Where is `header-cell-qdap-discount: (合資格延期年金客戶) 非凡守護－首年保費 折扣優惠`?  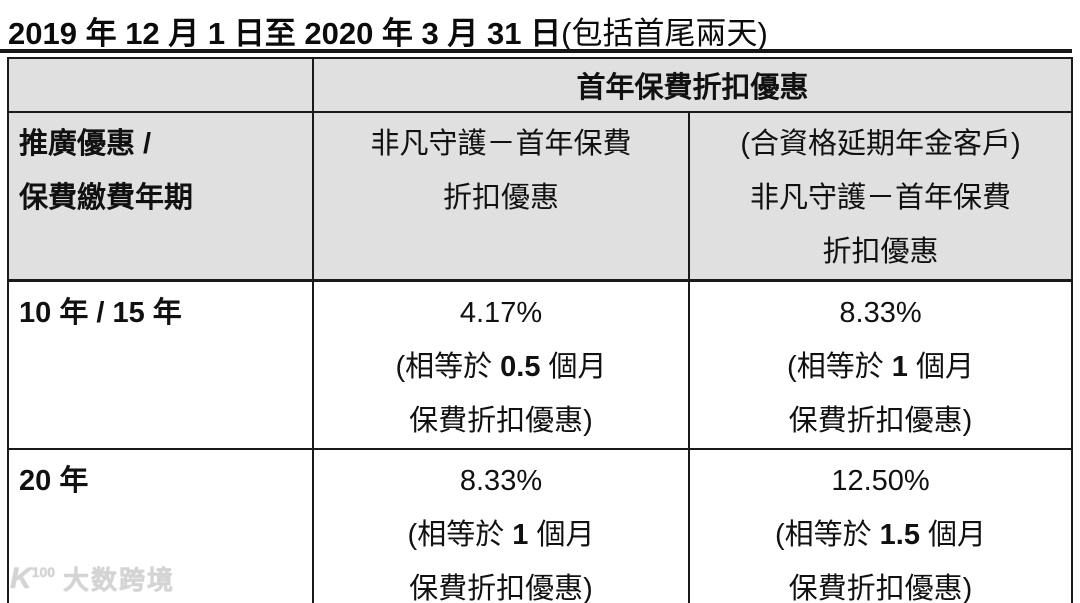 header-cell-qdap-discount: (合資格延期年金客戶) 非凡守護－首年保費 折扣優惠 is located at coordinates (880, 196).